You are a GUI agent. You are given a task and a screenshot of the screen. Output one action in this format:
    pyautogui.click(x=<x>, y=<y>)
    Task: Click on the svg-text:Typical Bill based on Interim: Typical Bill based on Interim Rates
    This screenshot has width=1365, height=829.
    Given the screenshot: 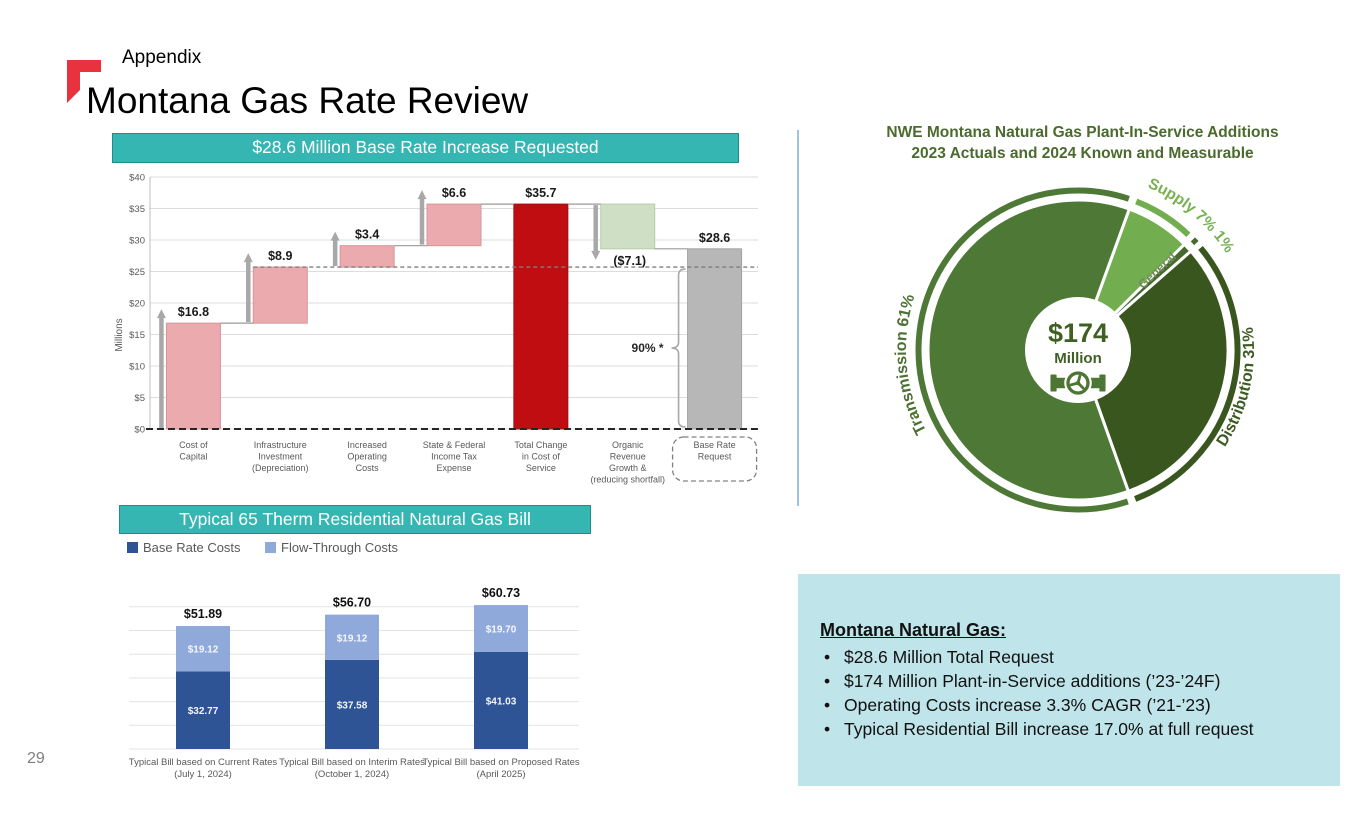 What is the action you would take?
    pyautogui.click(x=352, y=762)
    